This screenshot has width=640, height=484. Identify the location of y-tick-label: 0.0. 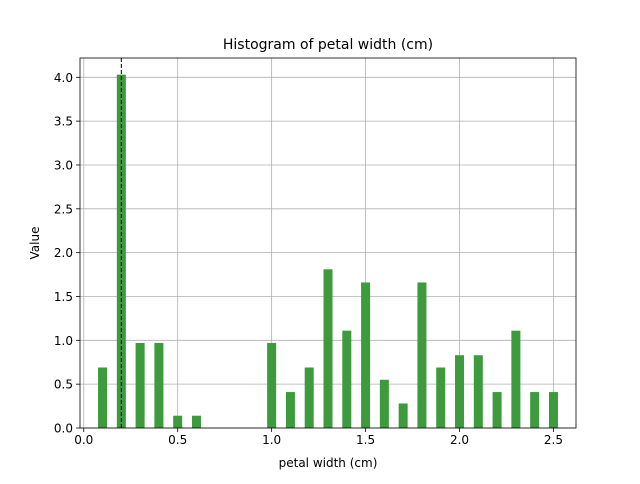
(63, 429).